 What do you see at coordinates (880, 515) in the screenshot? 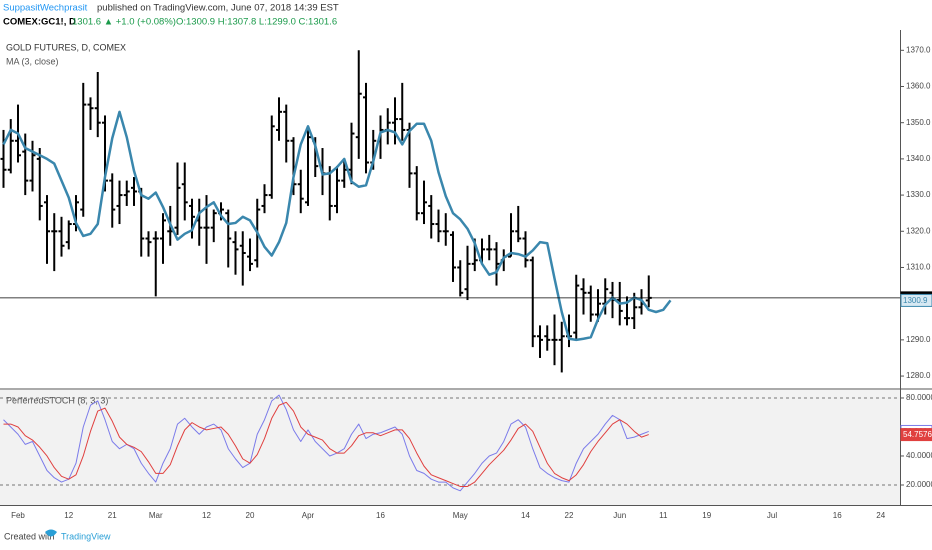
I see `x-tick-label: 24` at bounding box center [880, 515].